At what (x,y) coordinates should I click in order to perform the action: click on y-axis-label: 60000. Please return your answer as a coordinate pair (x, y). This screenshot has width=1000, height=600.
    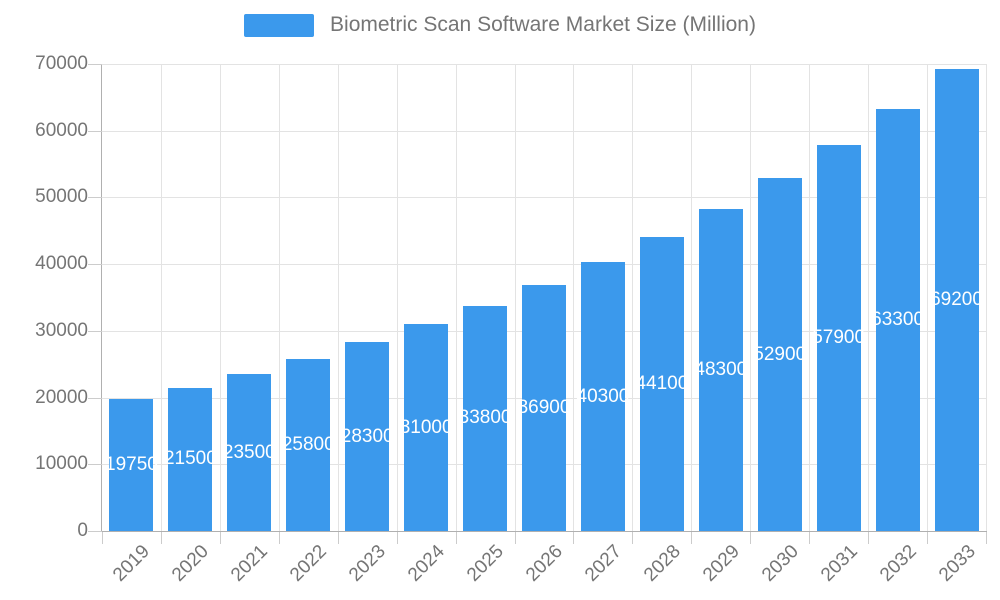
    Looking at the image, I should click on (61, 130).